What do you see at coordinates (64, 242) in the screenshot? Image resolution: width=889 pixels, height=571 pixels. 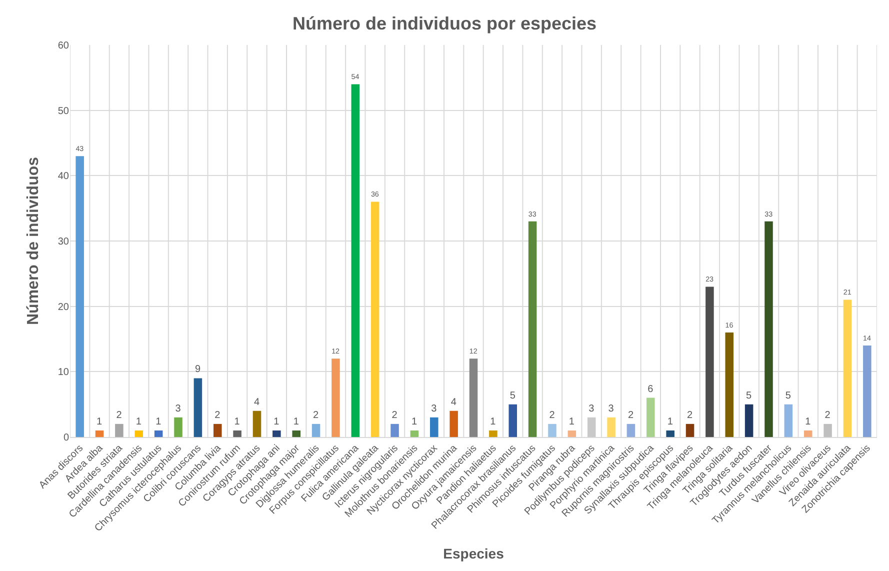 I see `y-tick-label: 30` at bounding box center [64, 242].